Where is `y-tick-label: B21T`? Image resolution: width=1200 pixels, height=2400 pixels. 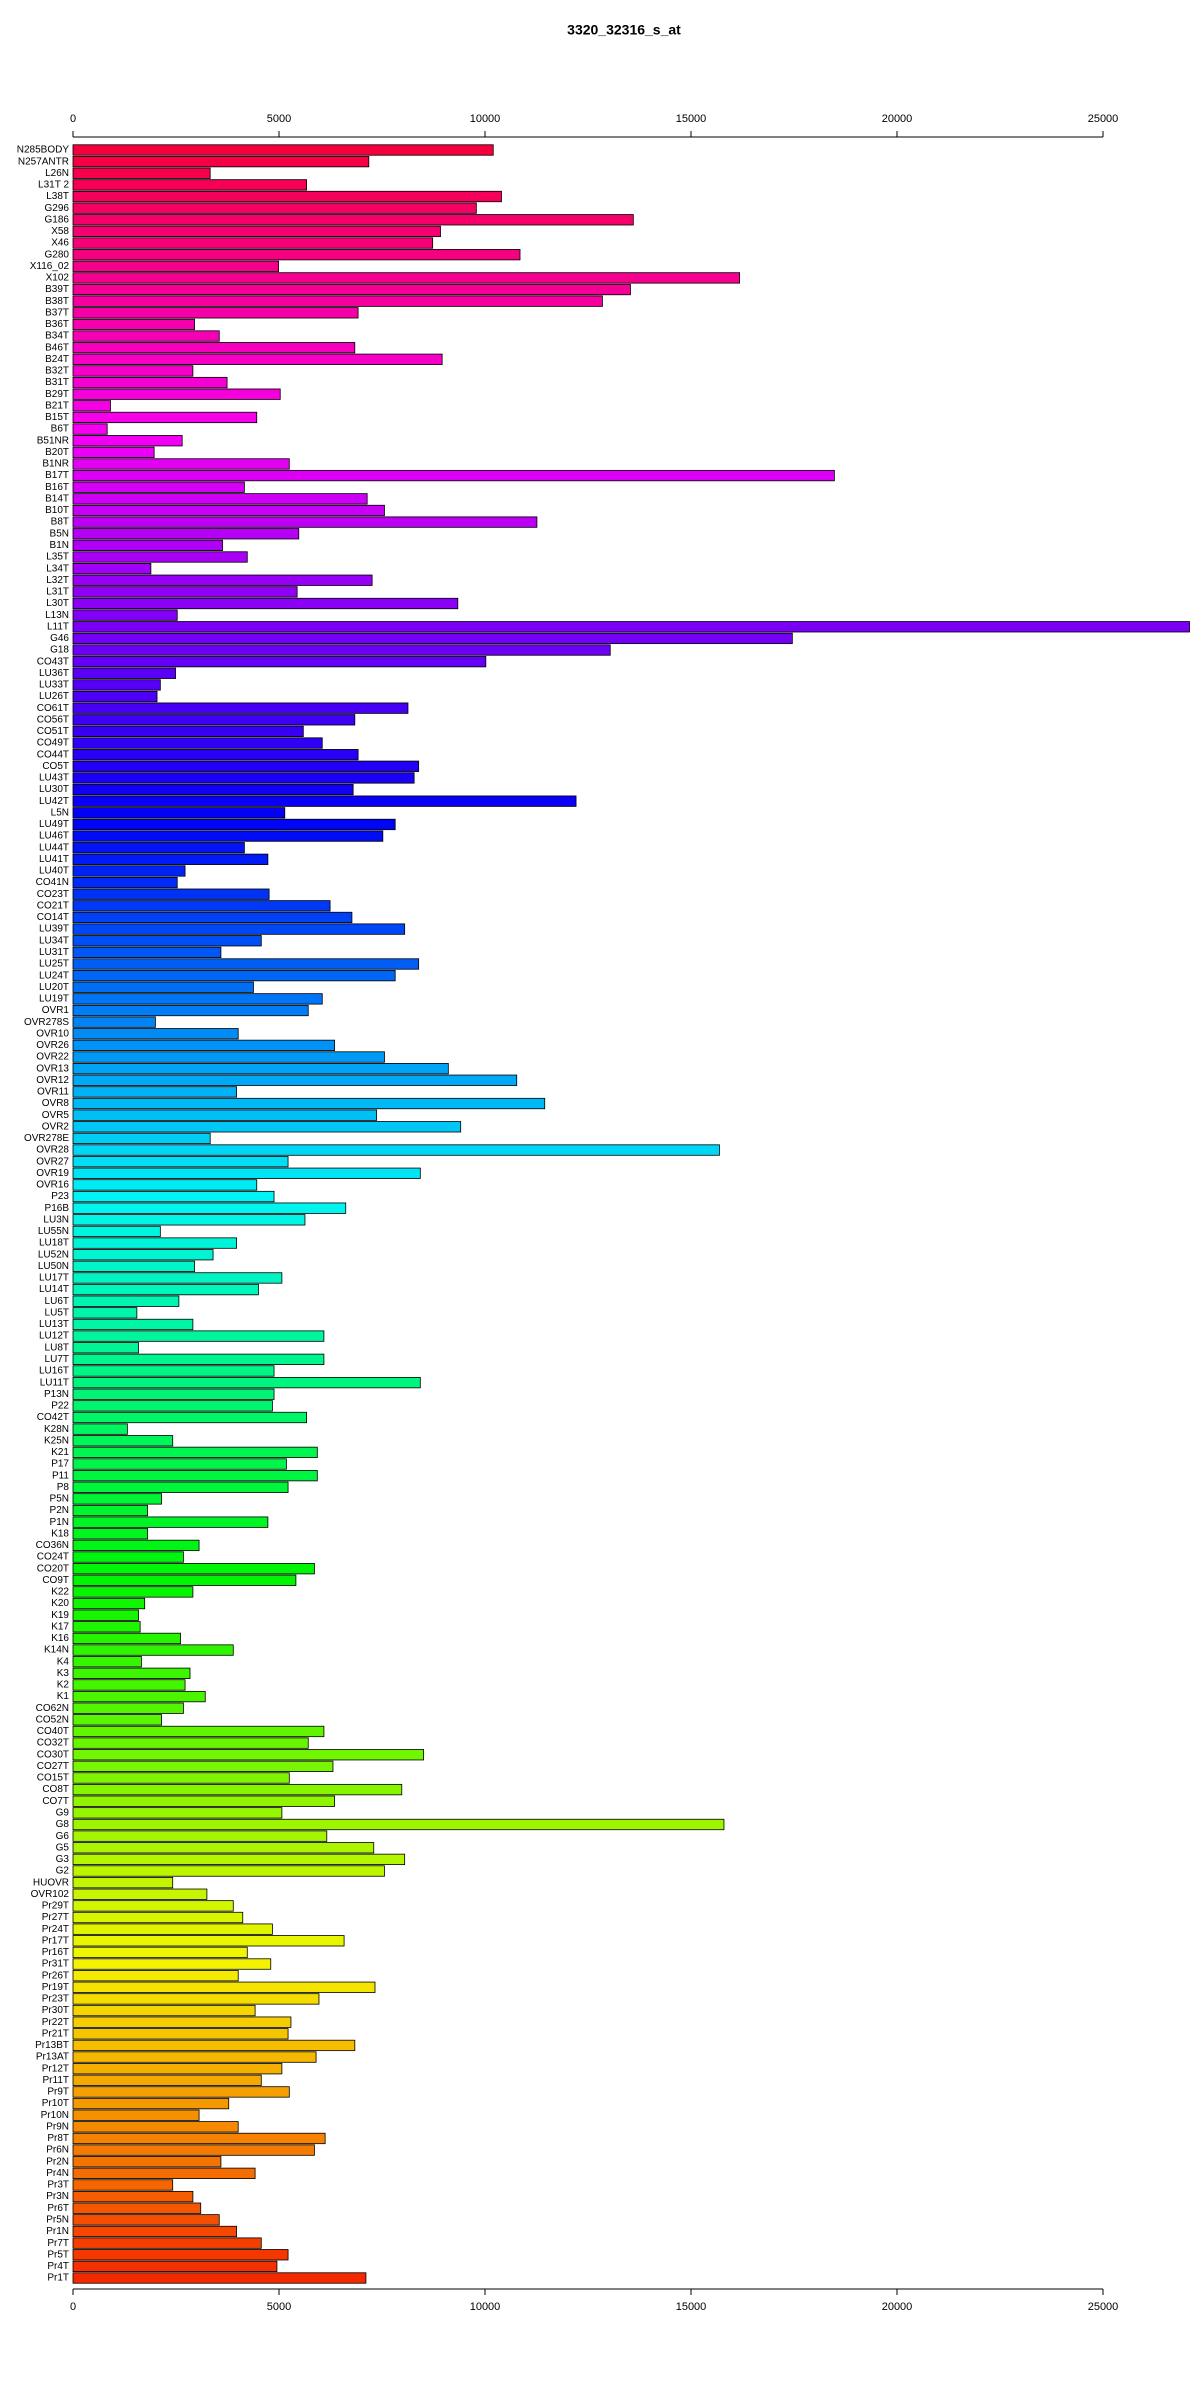
y-tick-label: B21T is located at coordinates (57, 405).